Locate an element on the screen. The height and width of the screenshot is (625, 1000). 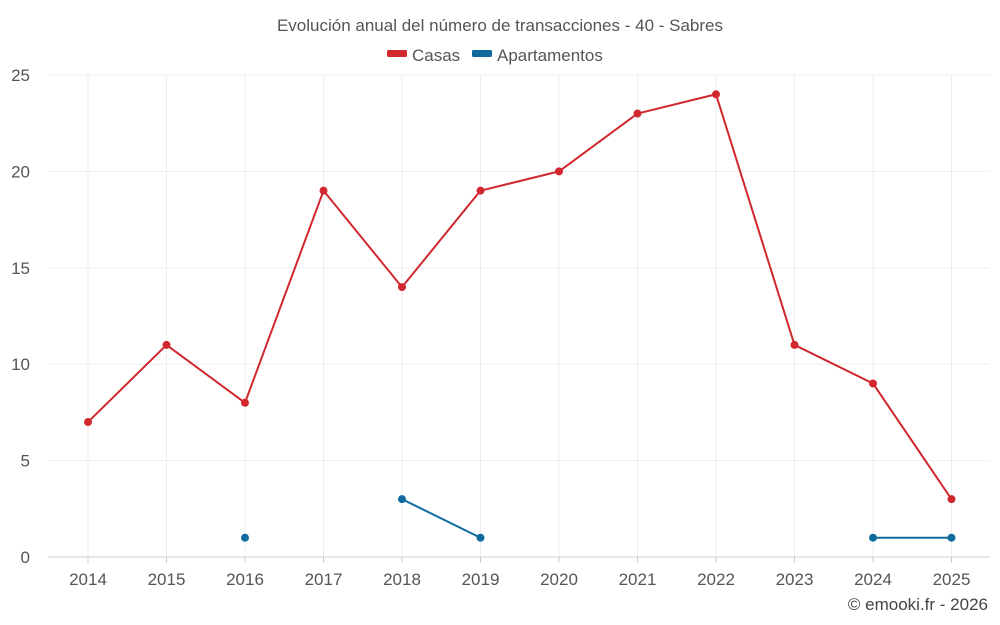
x-tick-label-2018: 2018 is located at coordinates (402, 579).